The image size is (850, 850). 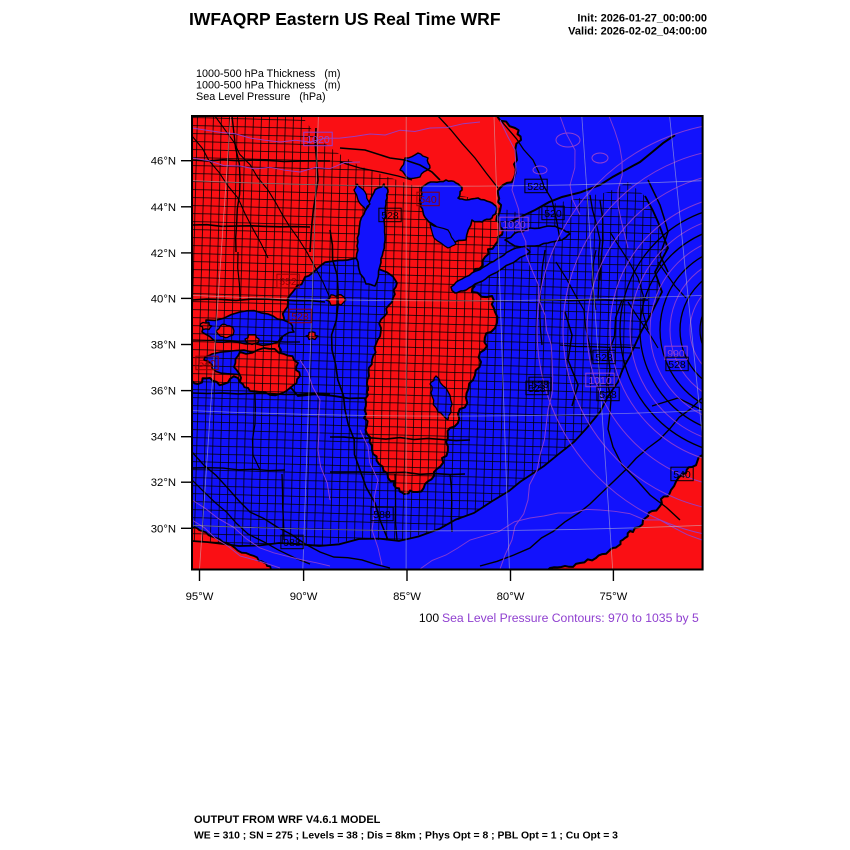 I want to click on svg-text: Valid: 2026-02-02_04:00:00, so click(x=637, y=32).